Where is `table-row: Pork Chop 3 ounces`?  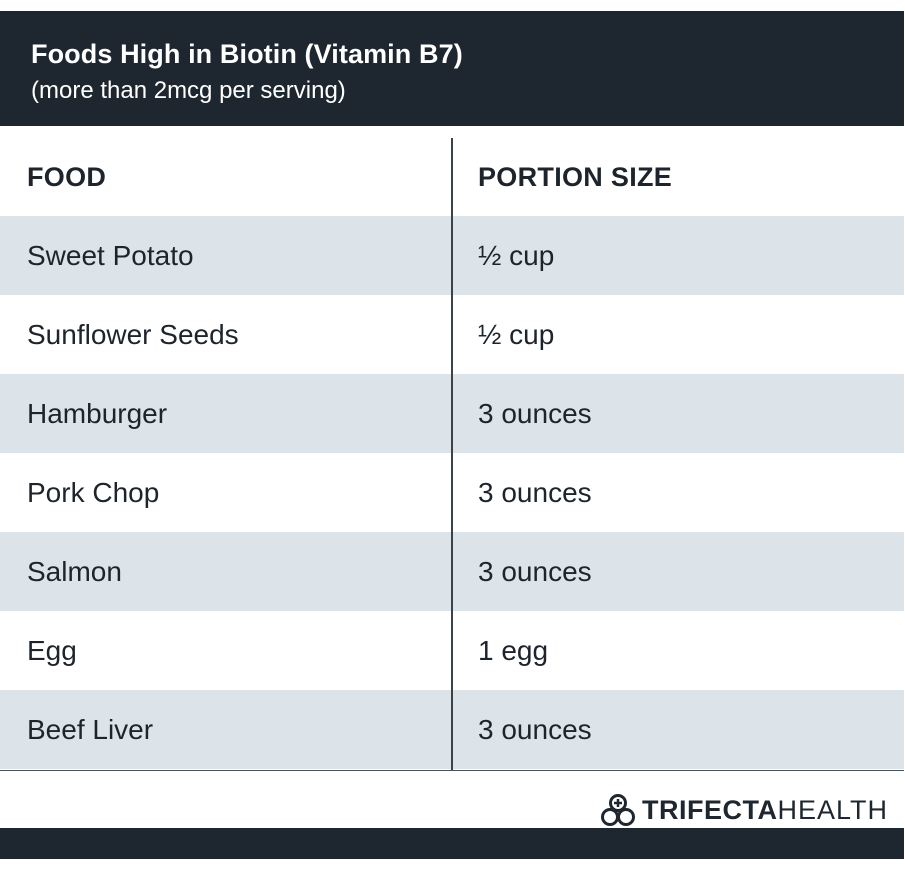 table-row: Pork Chop 3 ounces is located at coordinates (452, 492).